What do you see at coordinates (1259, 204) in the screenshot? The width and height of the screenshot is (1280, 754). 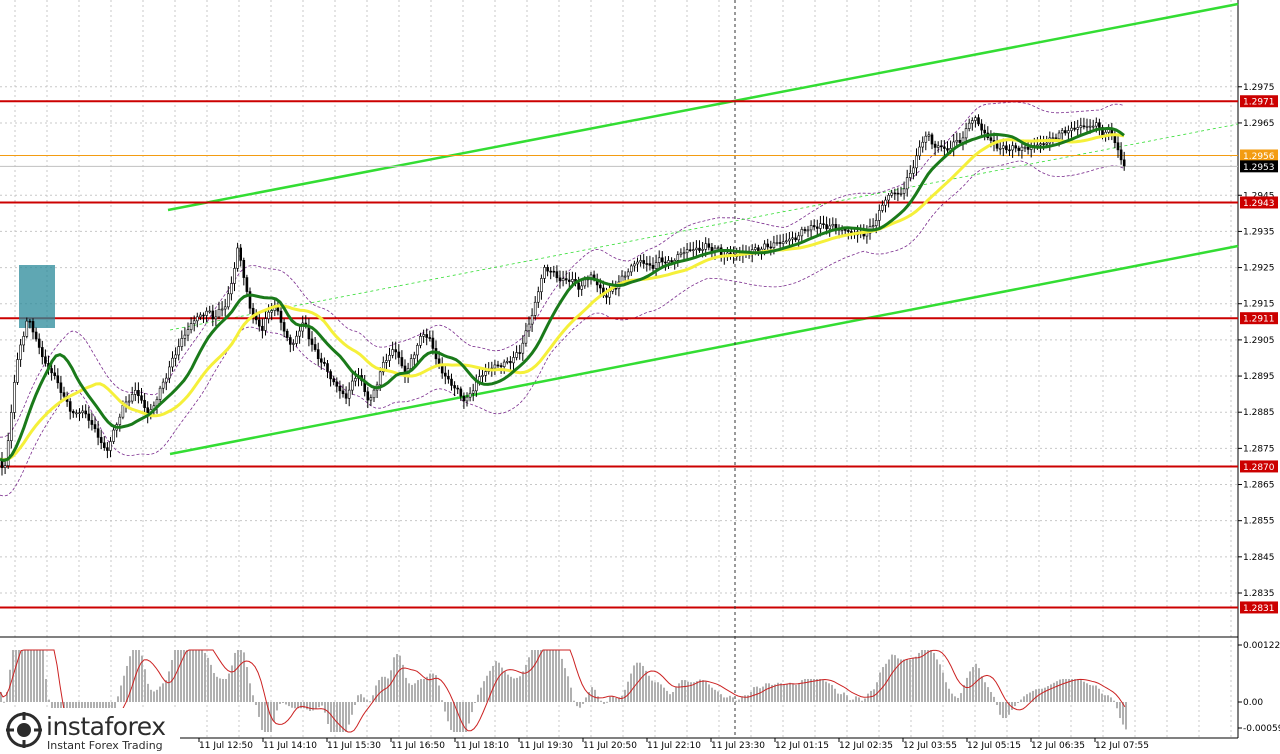 I see `level-tag: 1.2943` at bounding box center [1259, 204].